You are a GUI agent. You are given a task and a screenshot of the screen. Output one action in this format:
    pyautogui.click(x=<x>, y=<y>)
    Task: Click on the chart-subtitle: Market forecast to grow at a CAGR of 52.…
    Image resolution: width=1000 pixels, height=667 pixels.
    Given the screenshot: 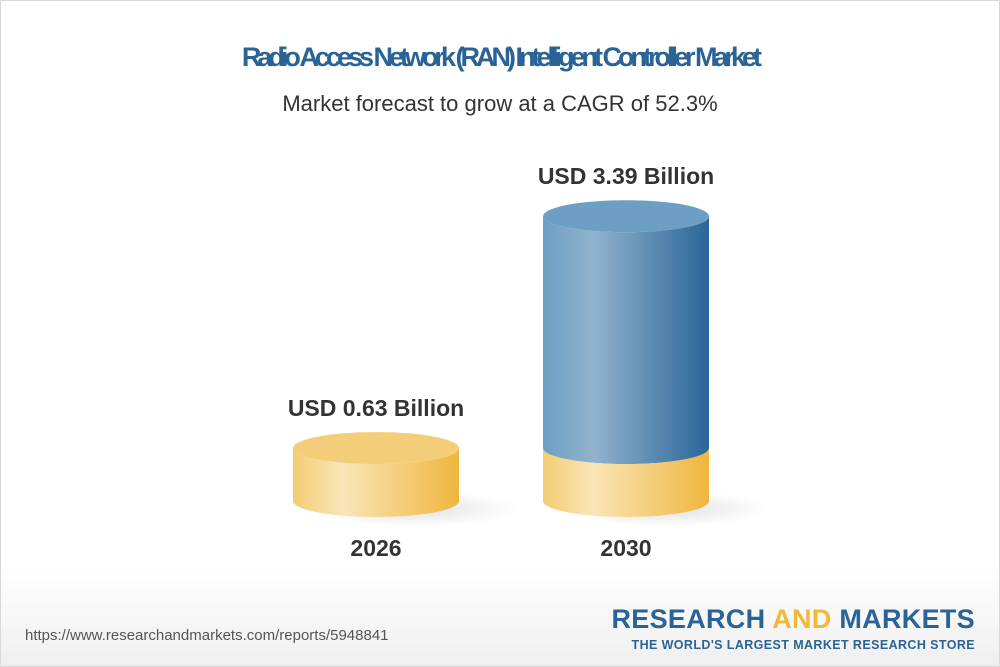 What is the action you would take?
    pyautogui.click(x=500, y=103)
    